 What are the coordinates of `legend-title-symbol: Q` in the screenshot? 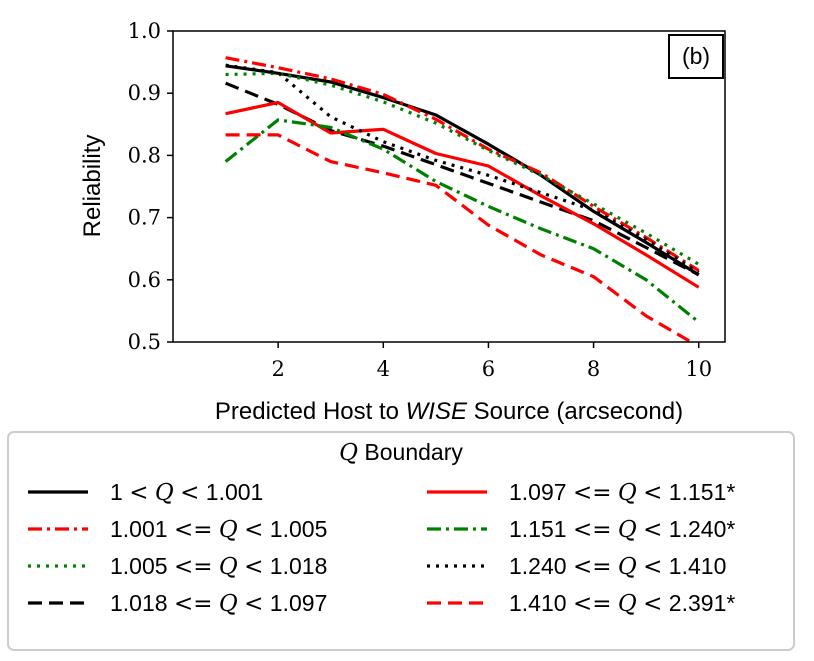 It's located at (348, 453).